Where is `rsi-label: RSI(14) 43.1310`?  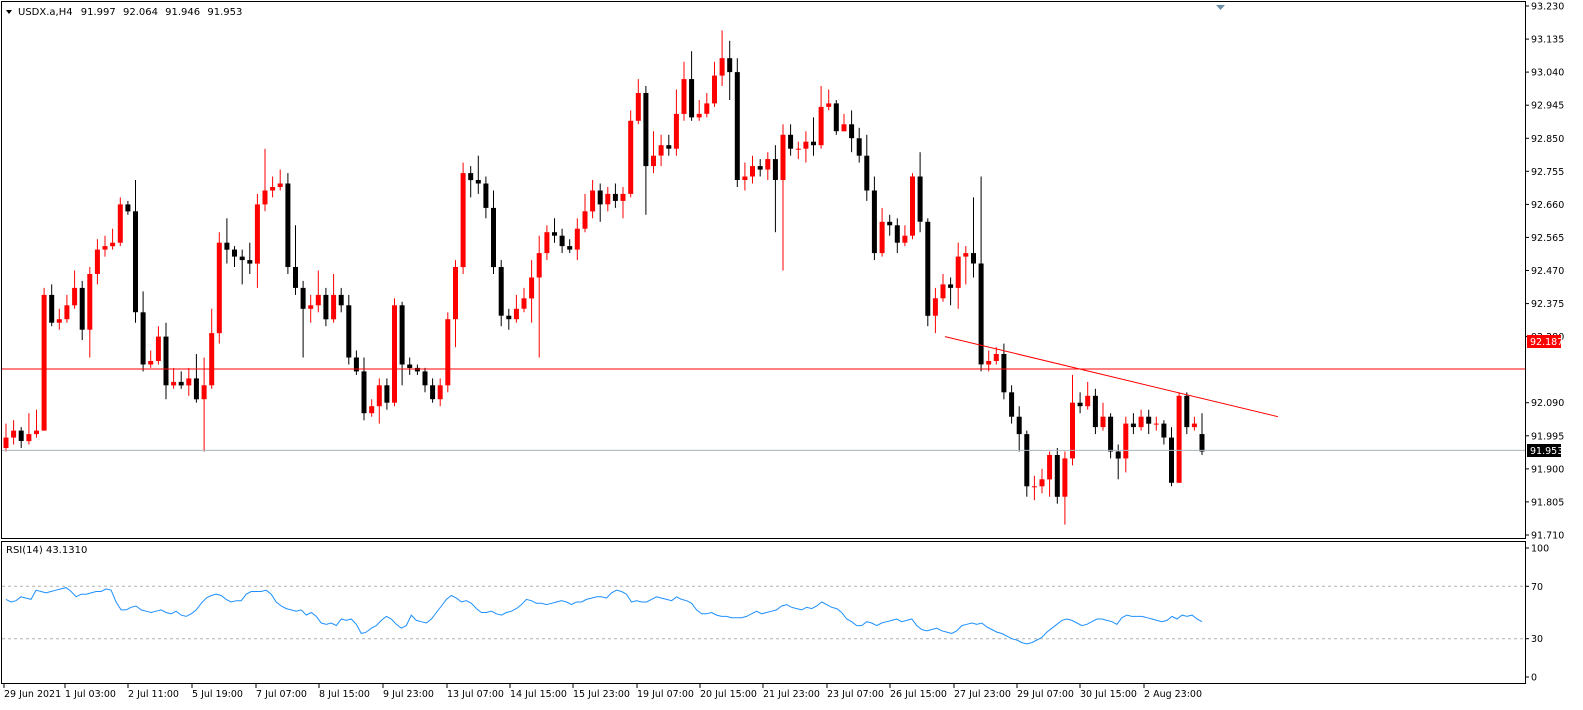 rsi-label: RSI(14) 43.1310 is located at coordinates (46, 550).